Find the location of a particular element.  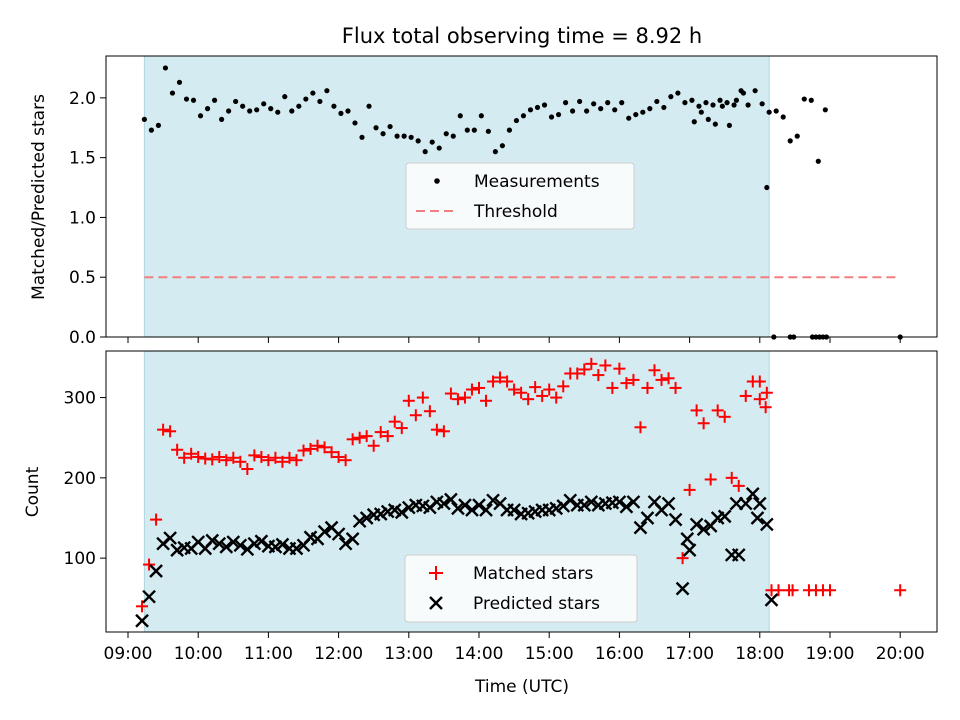

top-y-tick-label: 1.0 is located at coordinates (82, 218).